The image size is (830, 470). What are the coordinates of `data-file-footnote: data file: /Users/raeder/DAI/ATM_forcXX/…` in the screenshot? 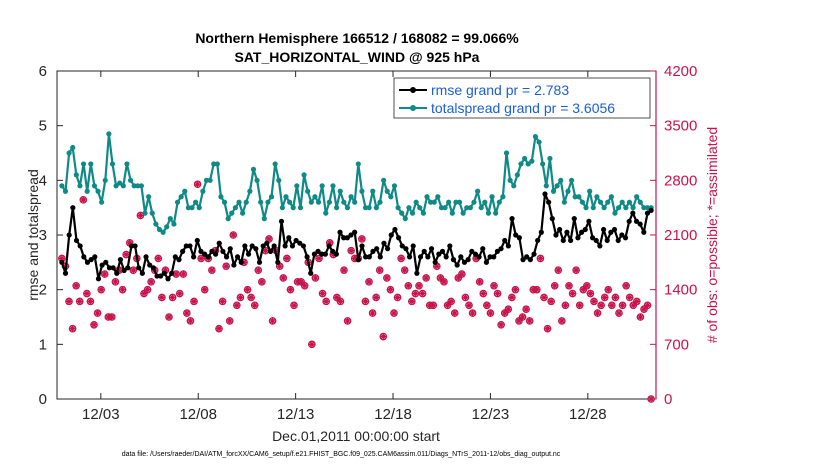 It's located at (341, 454).